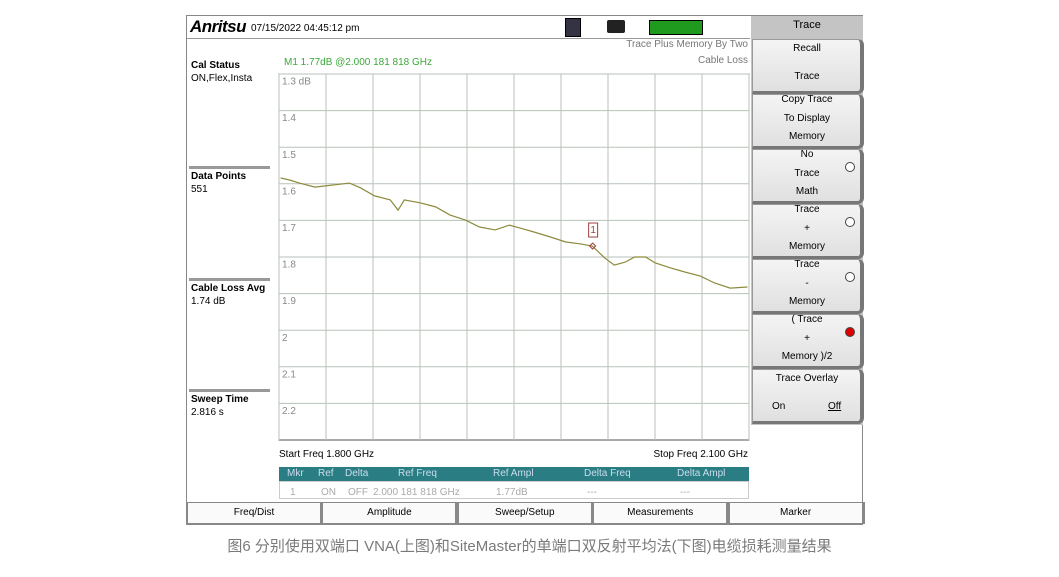 The height and width of the screenshot is (577, 1059). Describe the element at coordinates (779, 406) in the screenshot. I see `softkey-option: On` at that location.